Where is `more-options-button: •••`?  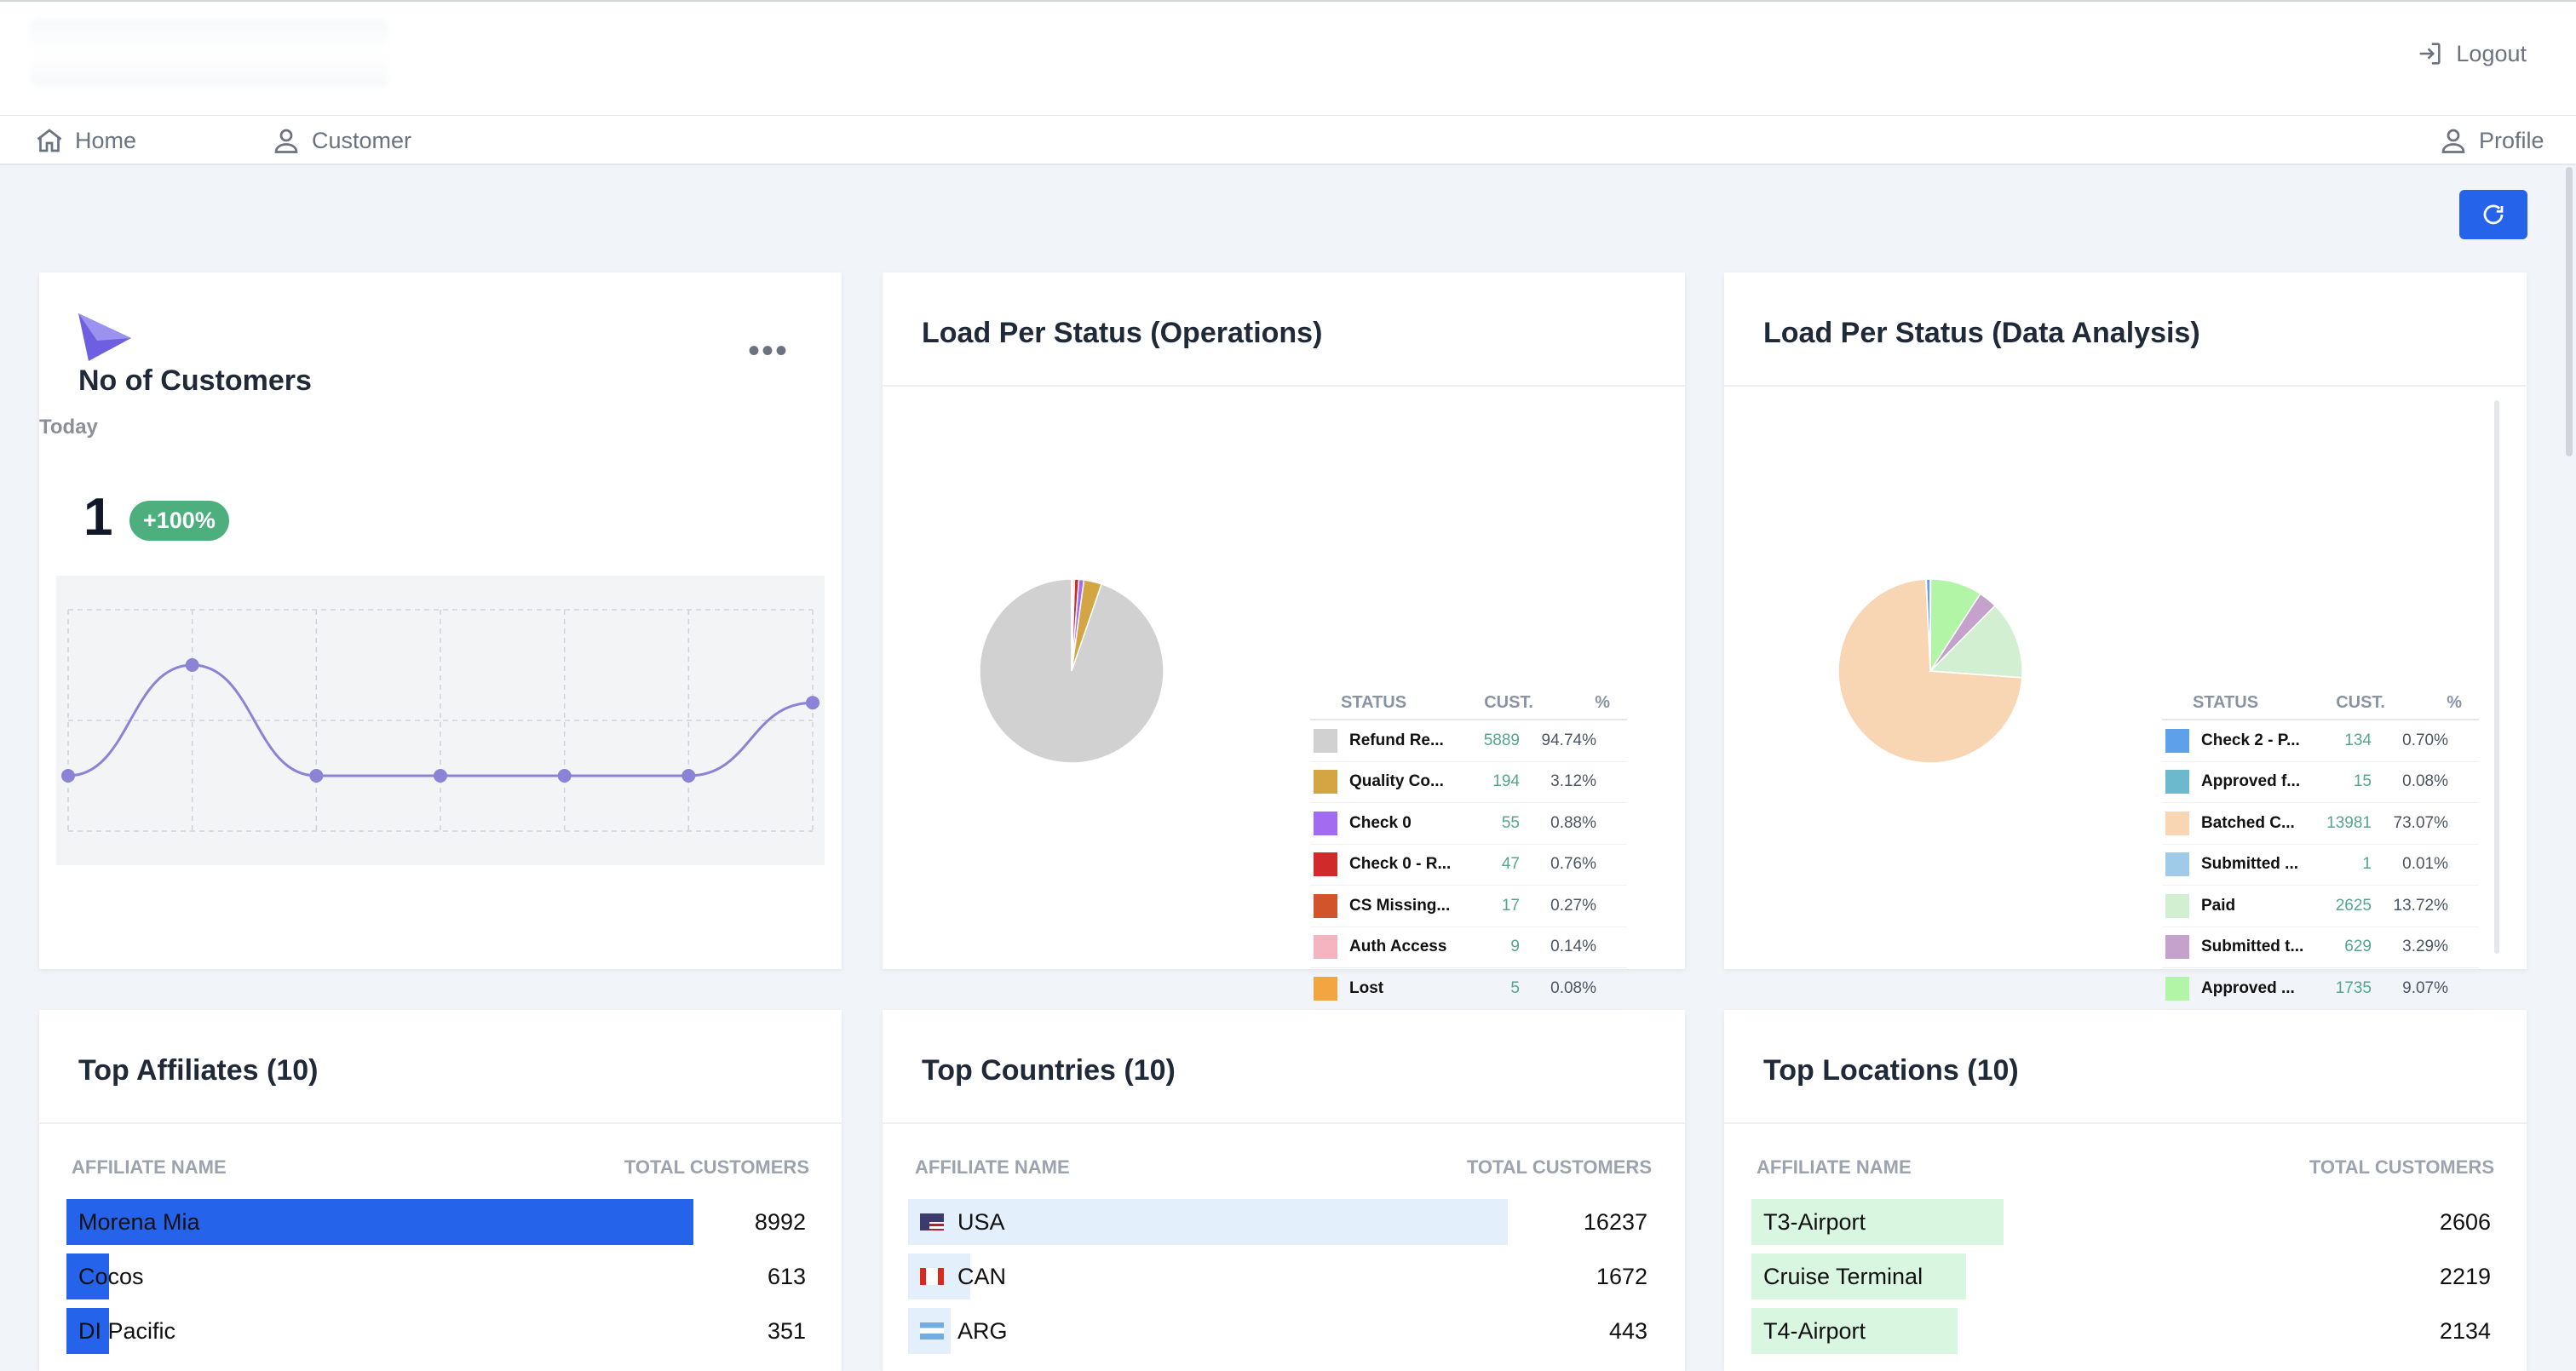 more-options-button: ••• is located at coordinates (769, 351).